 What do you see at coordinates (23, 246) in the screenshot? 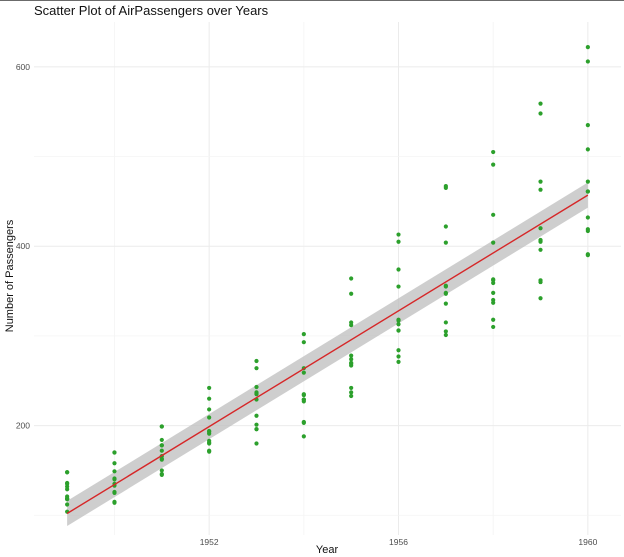
I see `y-tick-label: 400` at bounding box center [23, 246].